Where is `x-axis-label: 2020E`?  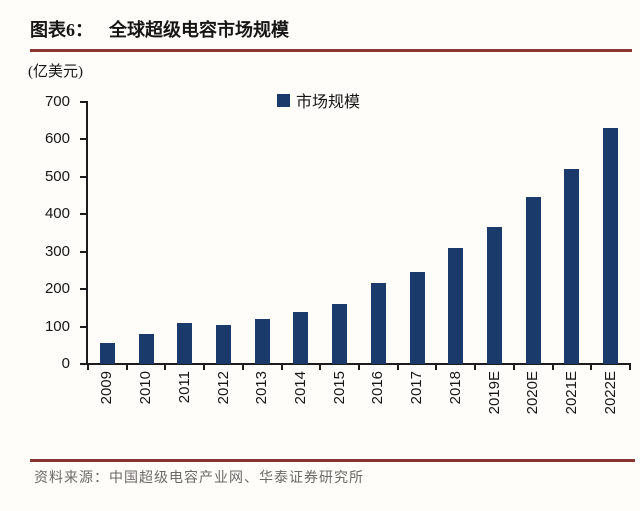 x-axis-label: 2020E is located at coordinates (533, 393).